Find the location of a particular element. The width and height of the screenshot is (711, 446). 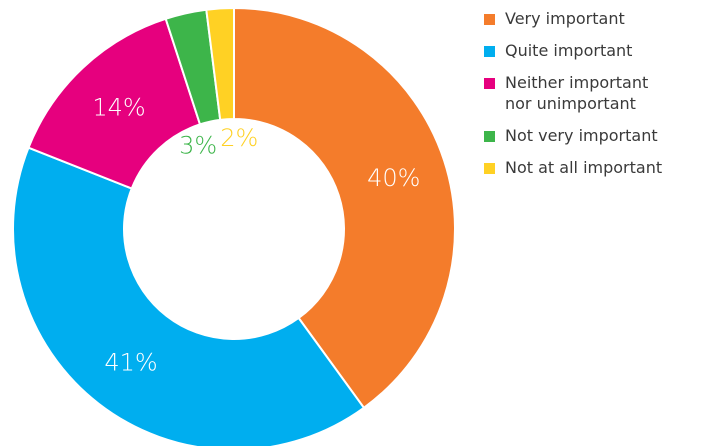

legend-item: Not at all important is located at coordinates (595, 167).